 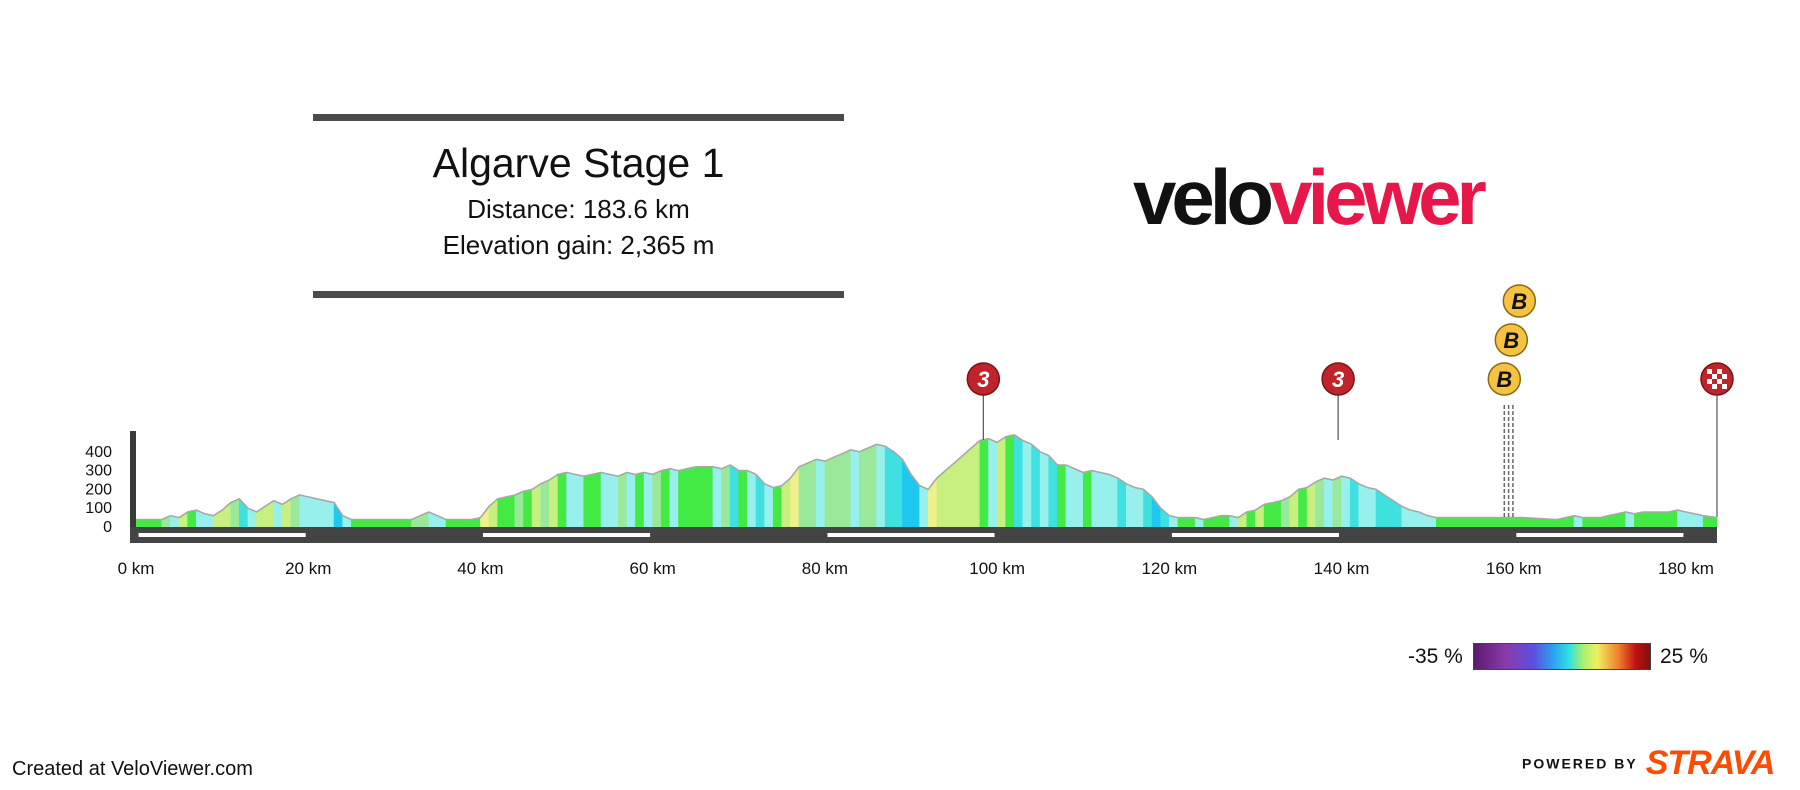 I want to click on y-tick-label: 0, so click(x=107, y=527).